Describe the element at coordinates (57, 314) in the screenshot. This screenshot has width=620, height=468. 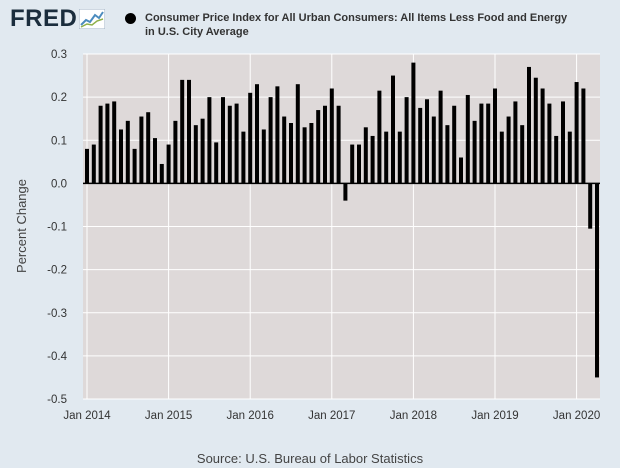
I see `y-tick-label: -0.3` at that location.